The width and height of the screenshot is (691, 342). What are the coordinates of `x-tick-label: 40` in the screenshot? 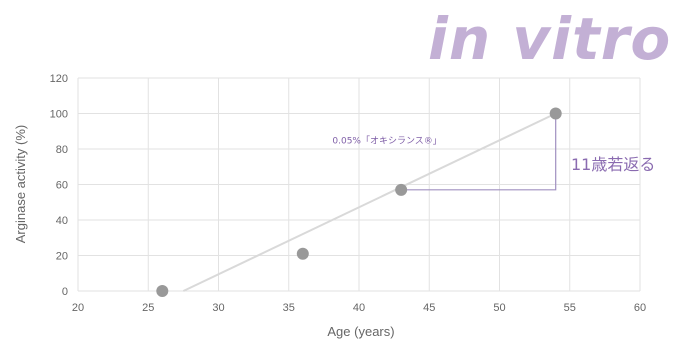 It's located at (359, 308).